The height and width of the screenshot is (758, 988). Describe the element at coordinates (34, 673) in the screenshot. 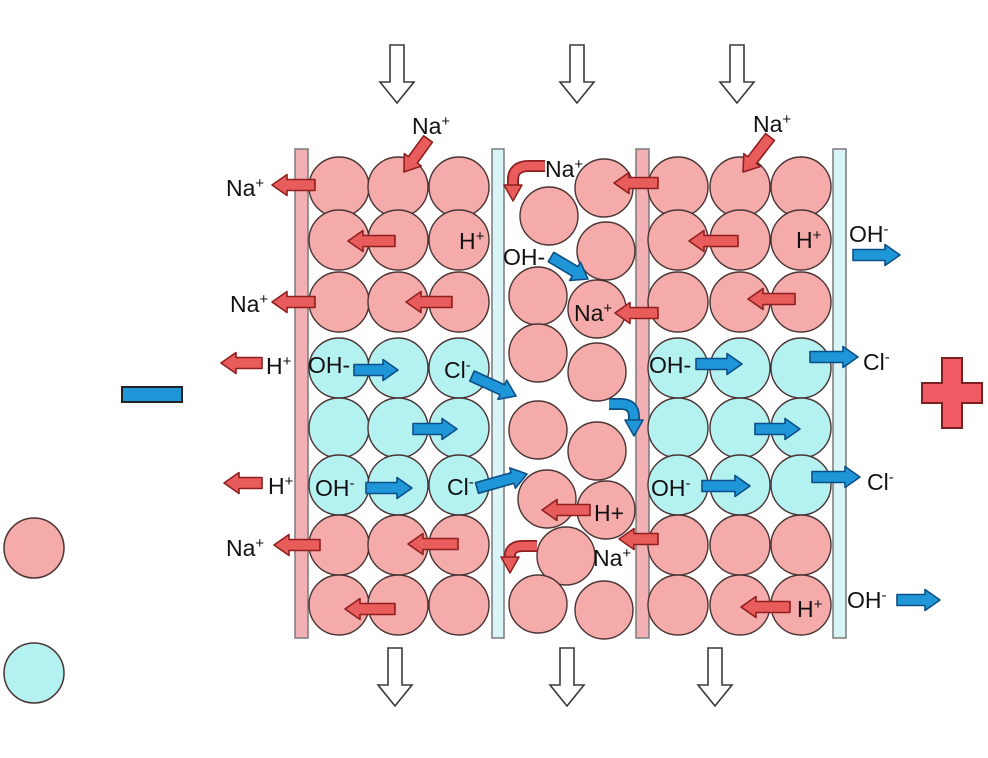

I see `legend-anion-bead` at that location.